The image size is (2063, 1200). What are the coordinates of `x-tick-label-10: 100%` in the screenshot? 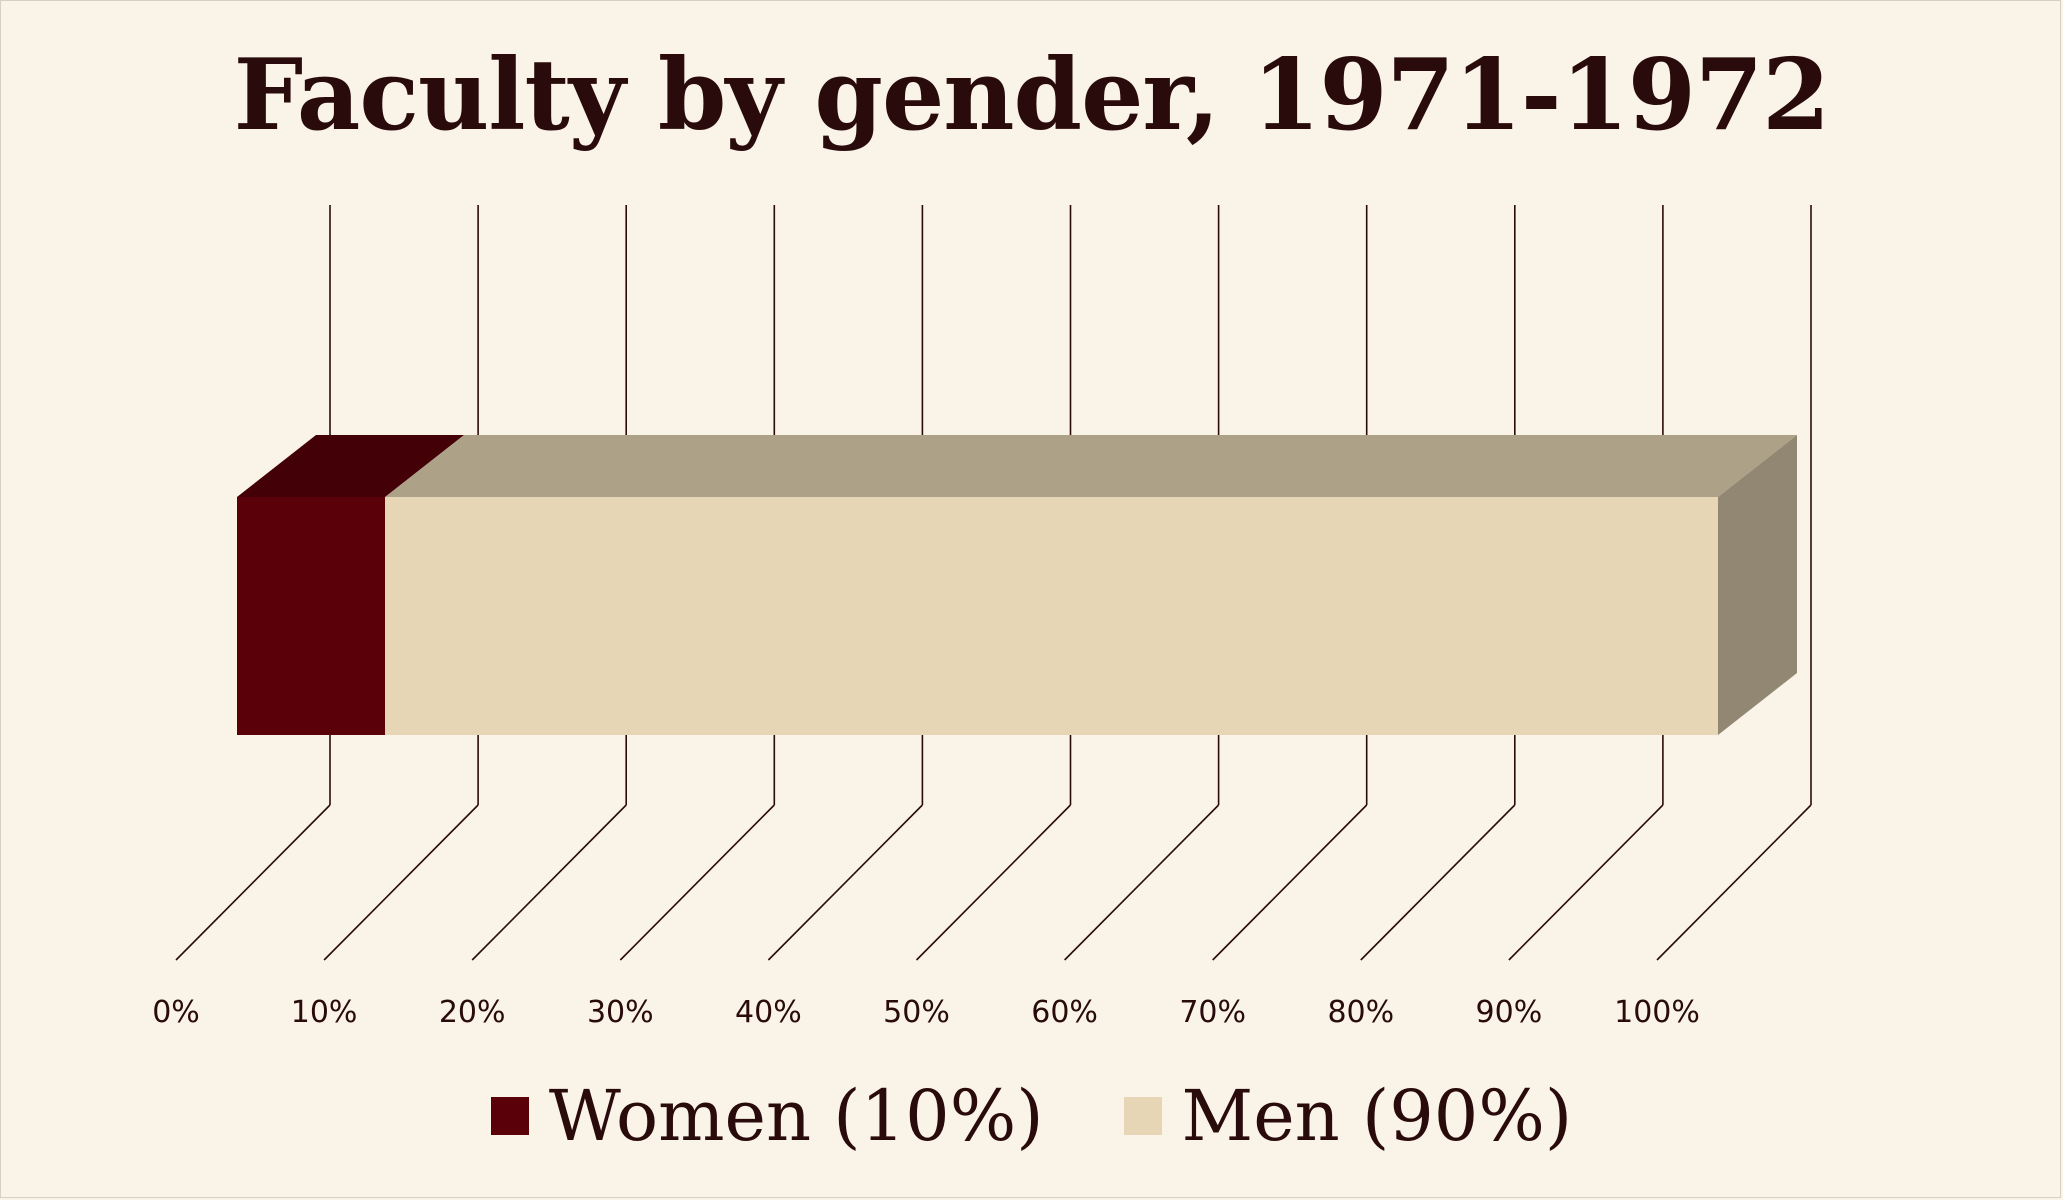 It's located at (1657, 1012).